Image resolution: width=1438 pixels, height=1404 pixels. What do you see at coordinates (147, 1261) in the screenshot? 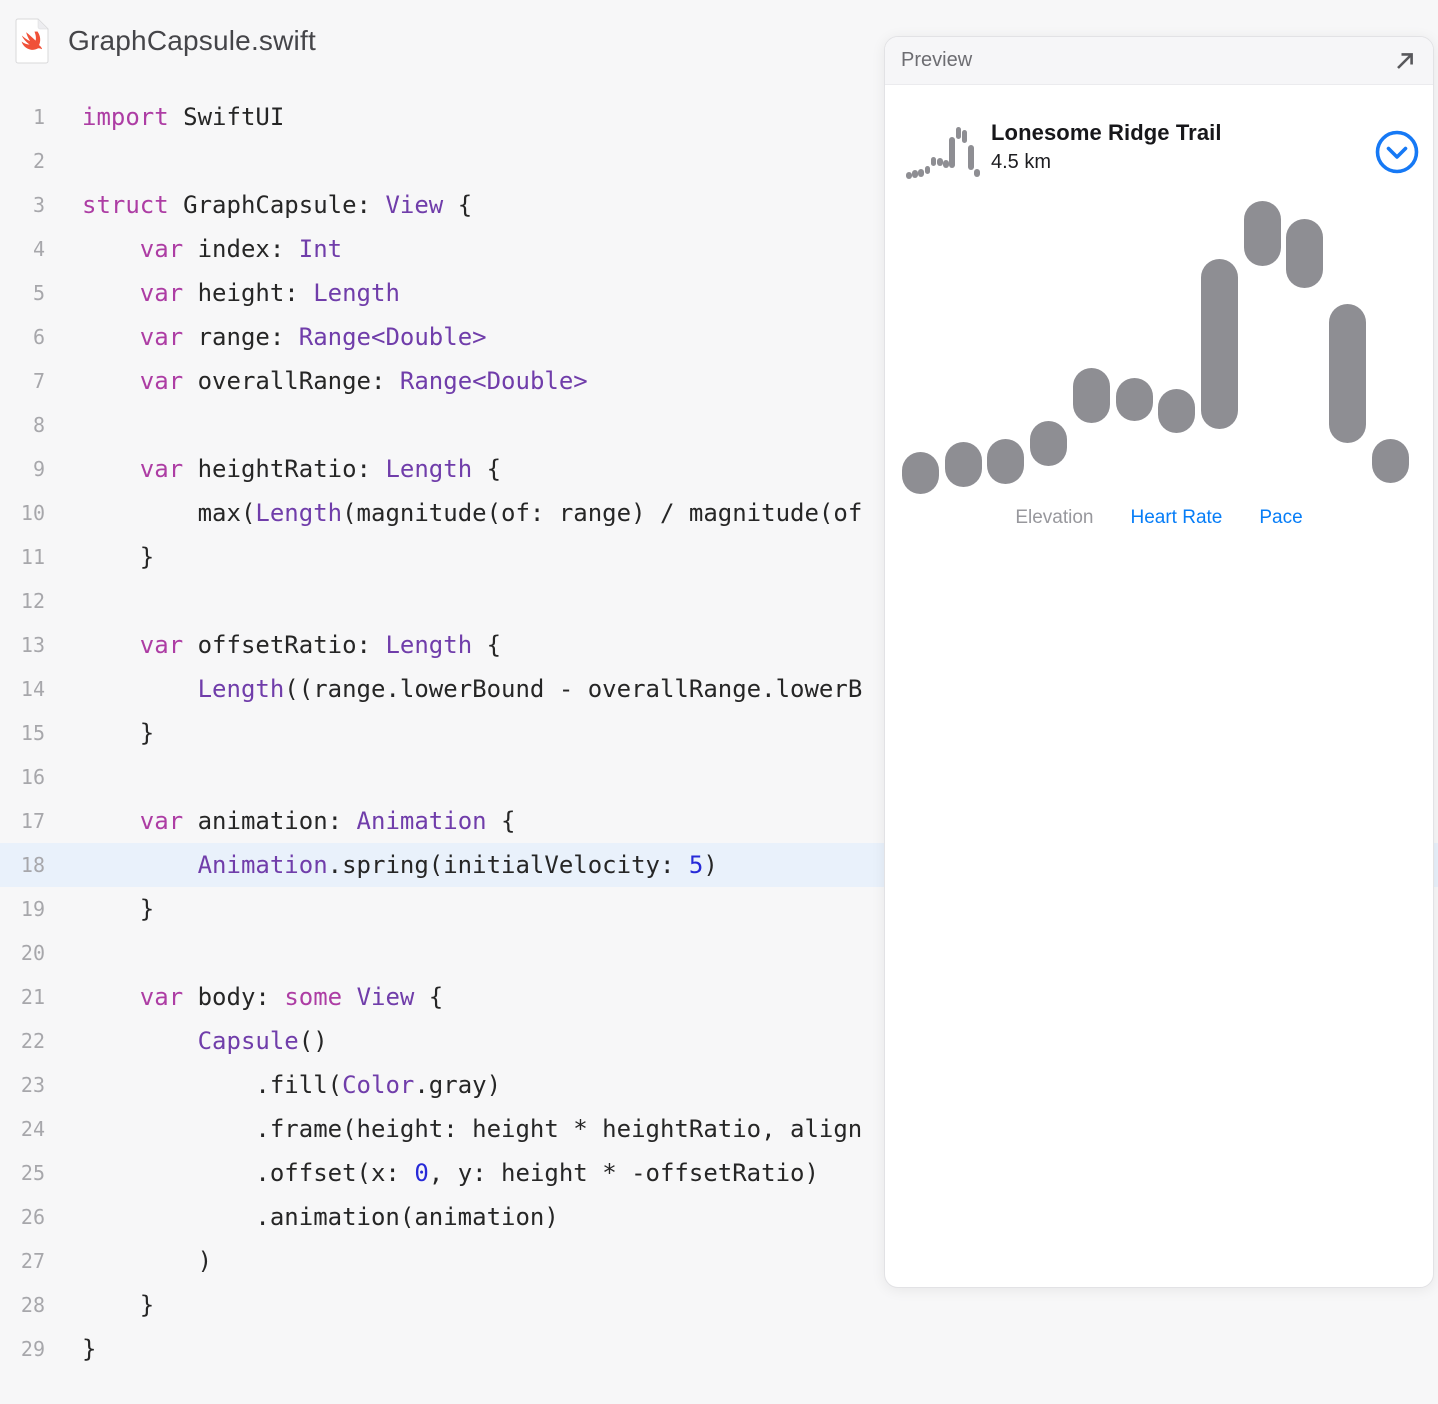
I see `code-text: )` at bounding box center [147, 1261].